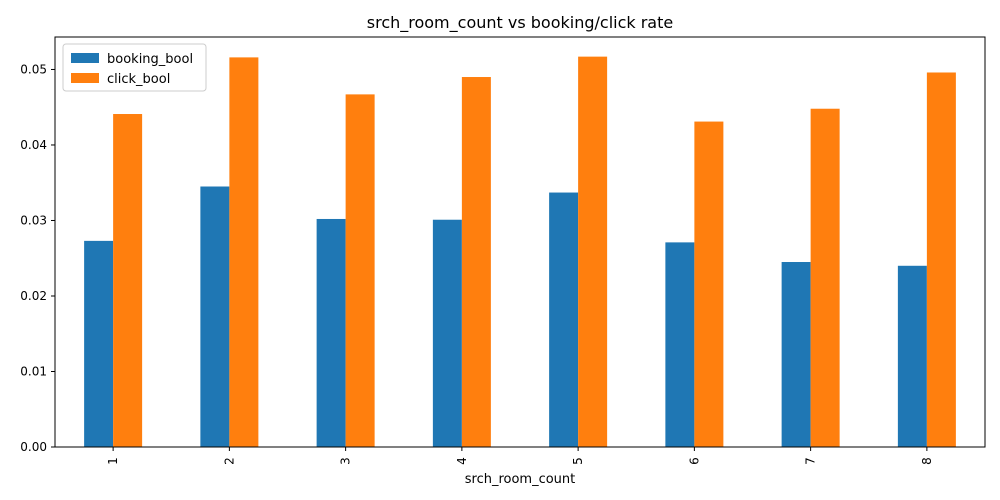  I want to click on chart-title: srch_room_count vs booking/click rate, so click(520, 23).